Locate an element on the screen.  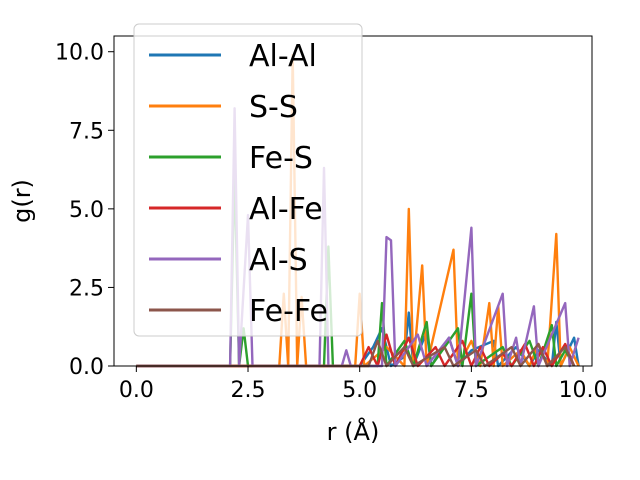
y-tick-label: 2.5 is located at coordinates (86, 288).